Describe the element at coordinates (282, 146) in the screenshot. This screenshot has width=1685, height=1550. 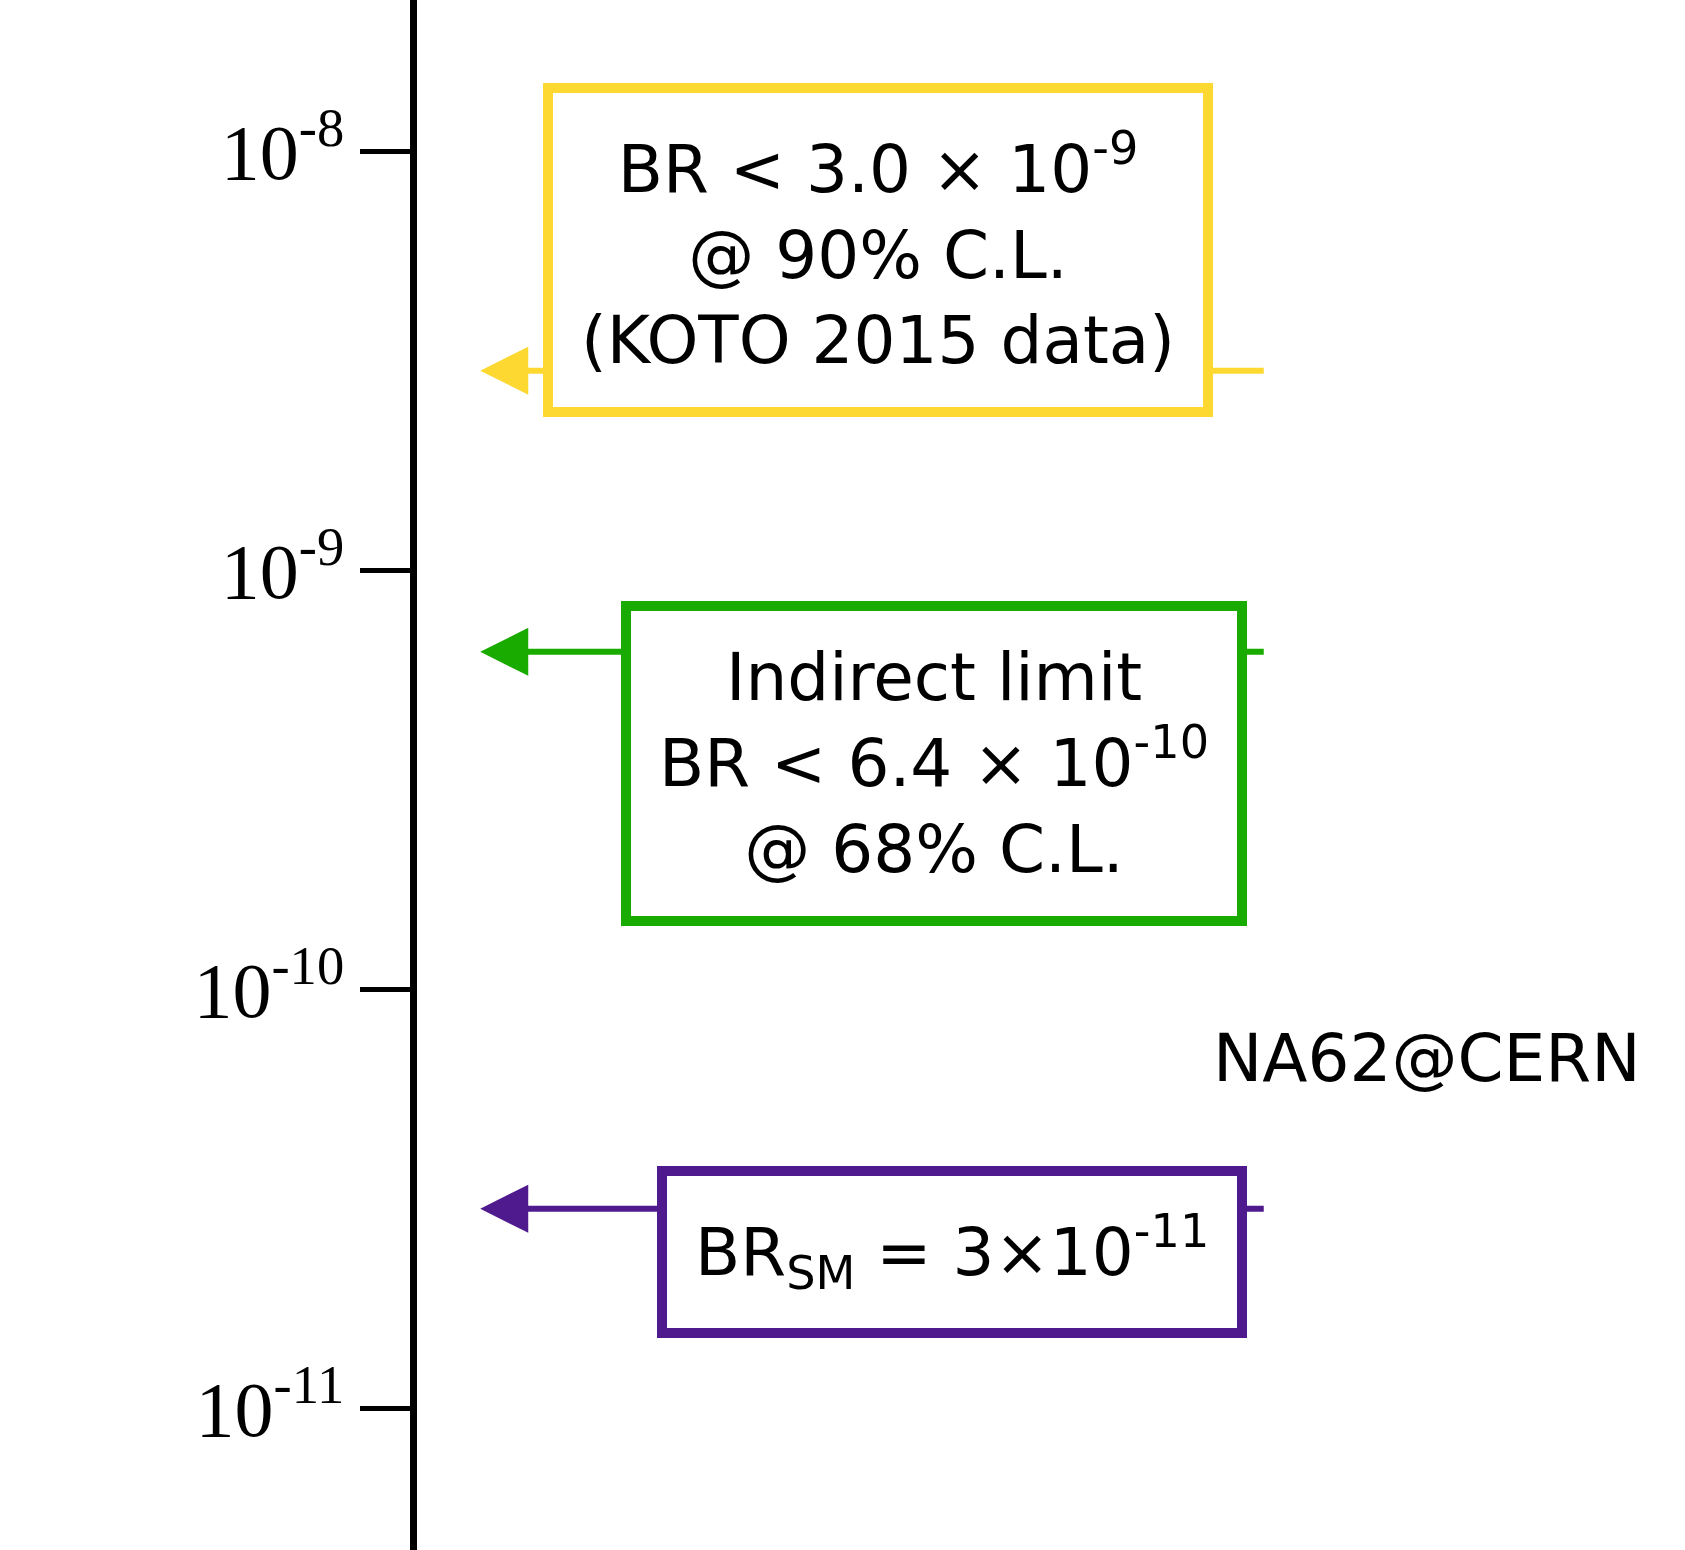
I see `y-tick-label: 10$^{-8}$` at that location.